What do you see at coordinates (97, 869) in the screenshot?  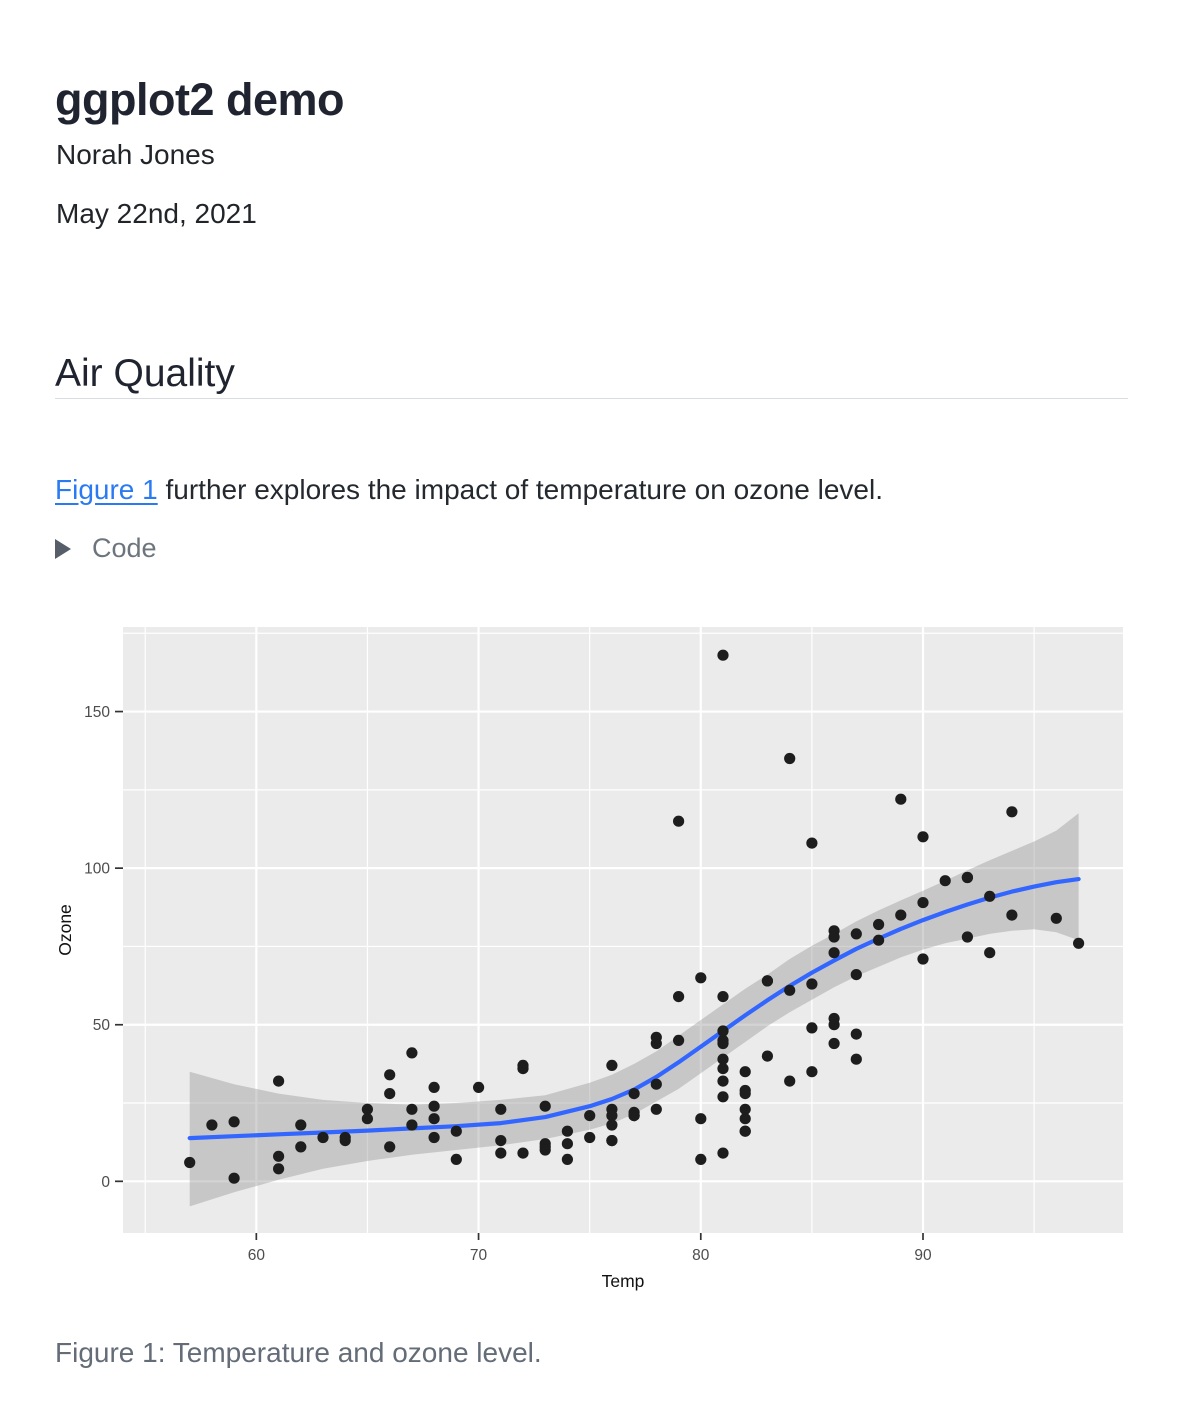 I see `y-tick-label: 100` at bounding box center [97, 869].